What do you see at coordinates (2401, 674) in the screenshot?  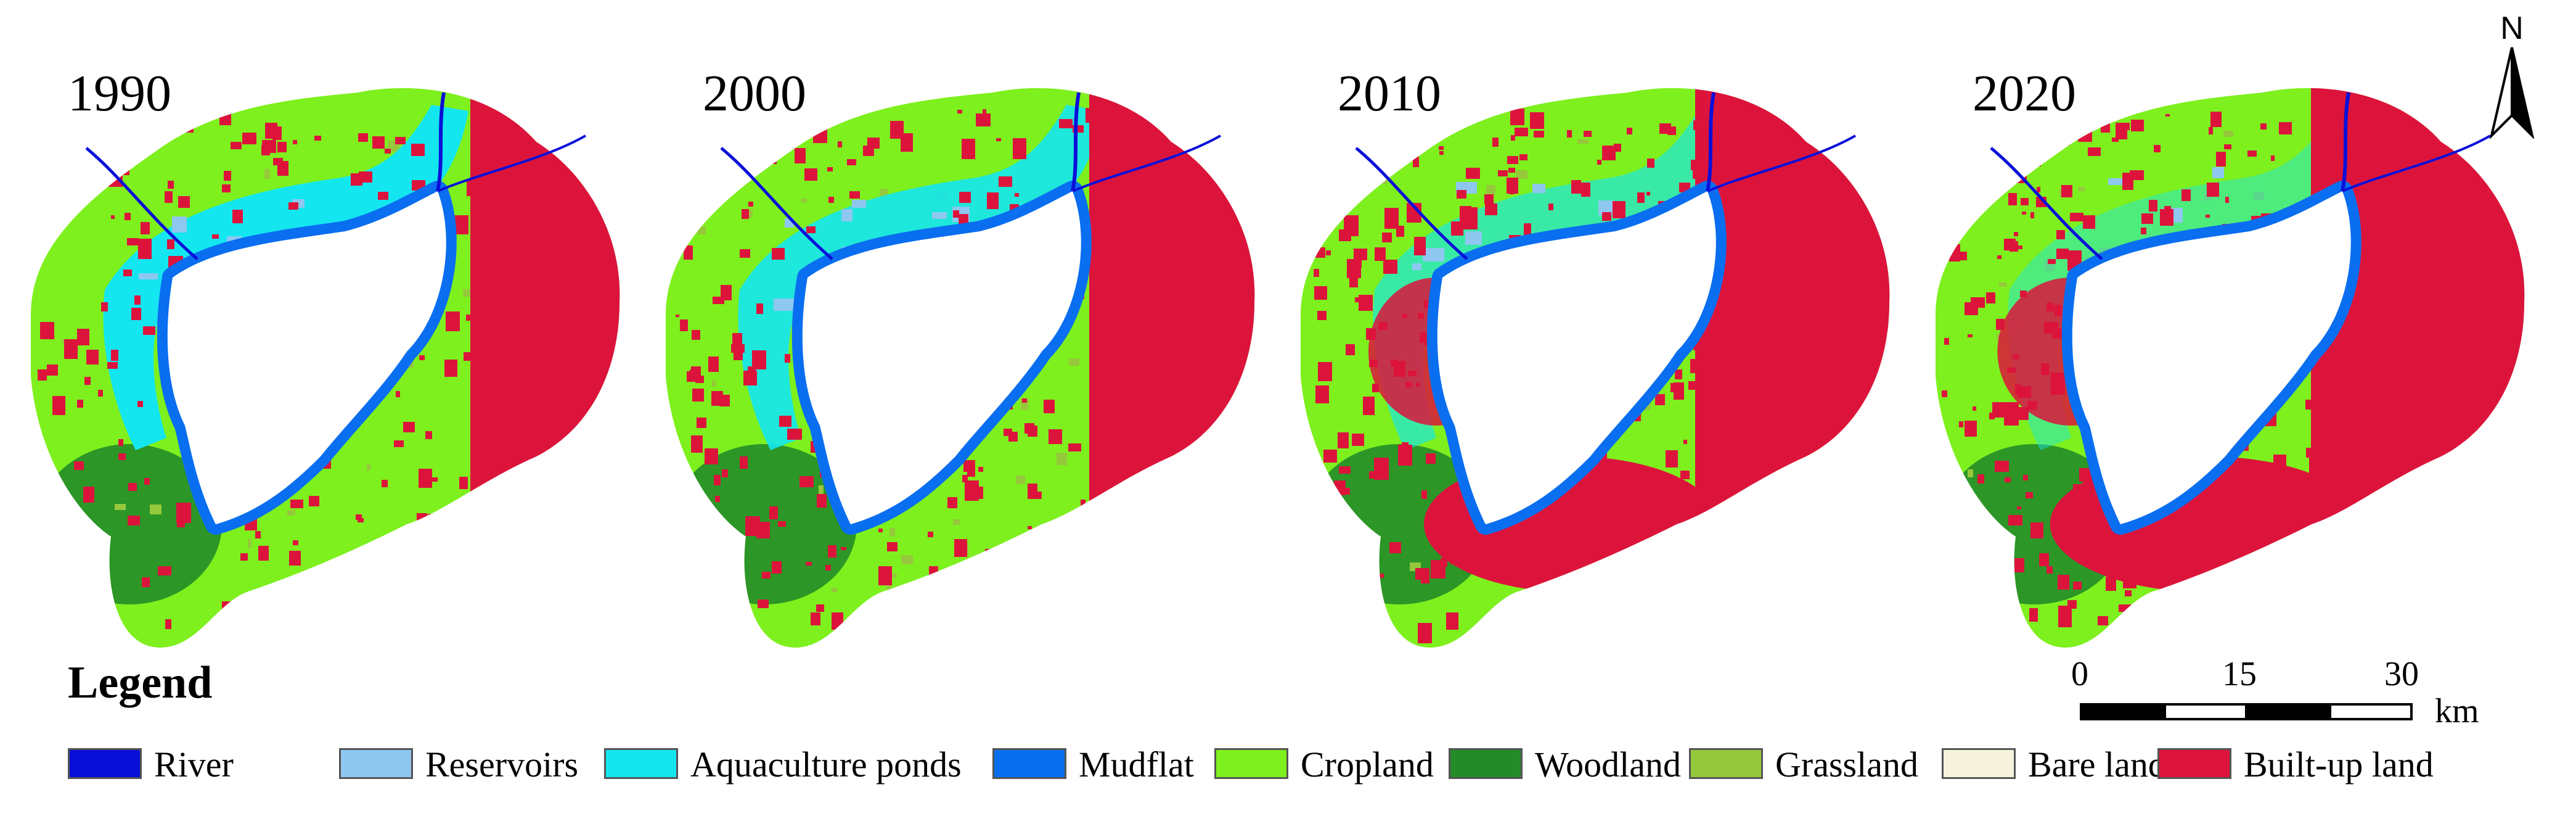 I see `scale-tick-30: 30` at bounding box center [2401, 674].